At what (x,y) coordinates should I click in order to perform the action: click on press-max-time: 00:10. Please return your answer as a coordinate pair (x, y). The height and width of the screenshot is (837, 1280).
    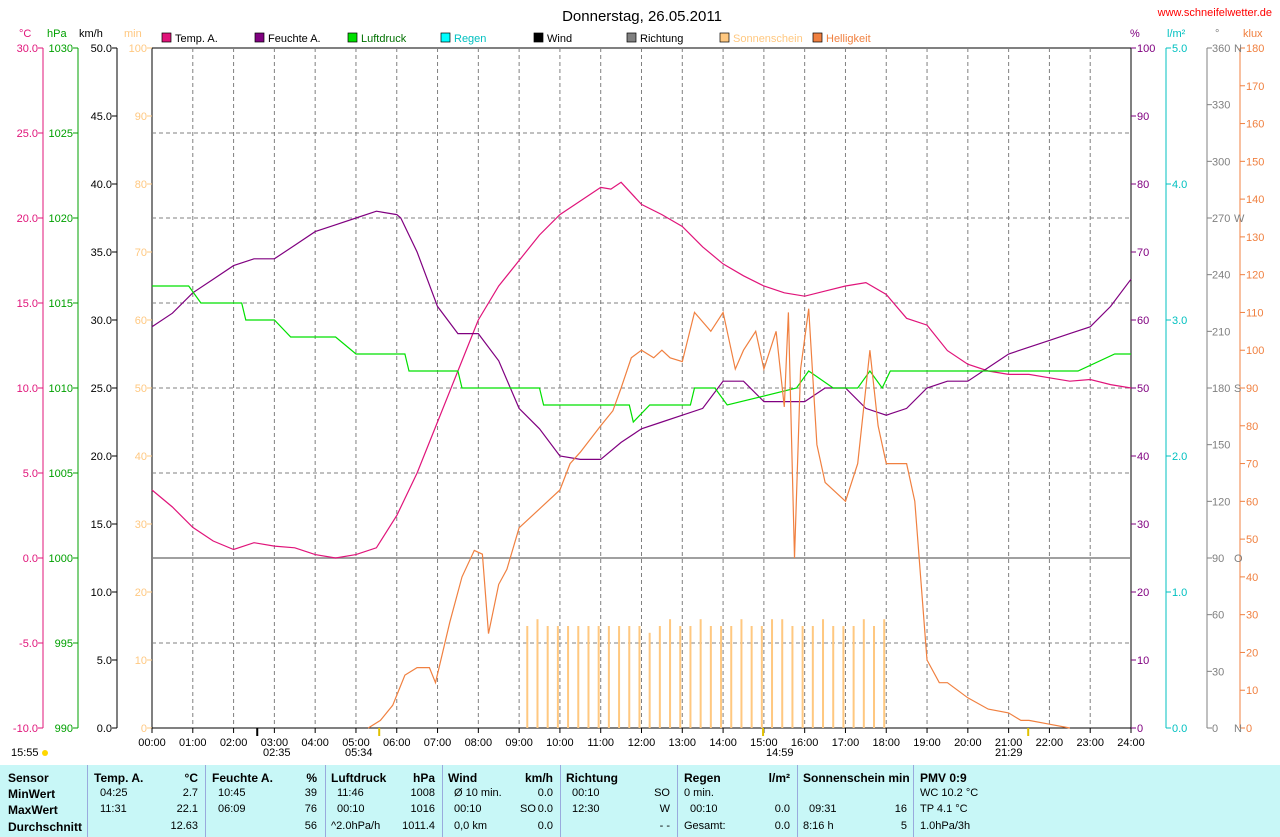
    Looking at the image, I should click on (351, 809).